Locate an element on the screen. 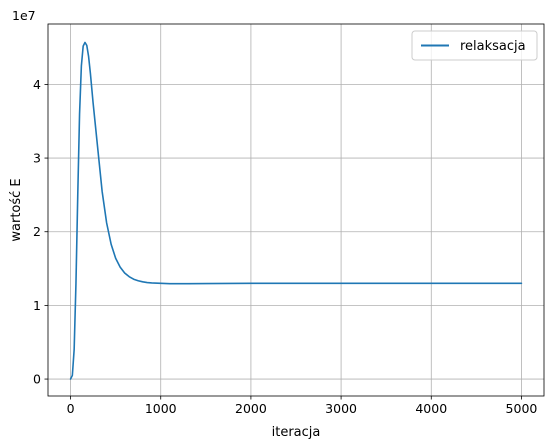 The width and height of the screenshot is (554, 448). y-offset-label: 1e7 is located at coordinates (24, 15).